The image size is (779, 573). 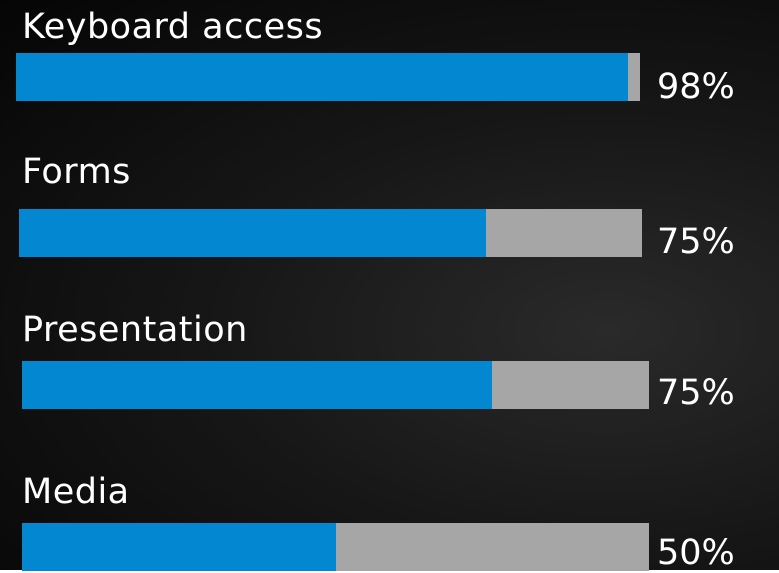 What do you see at coordinates (696, 87) in the screenshot?
I see `value-label: 98%` at bounding box center [696, 87].